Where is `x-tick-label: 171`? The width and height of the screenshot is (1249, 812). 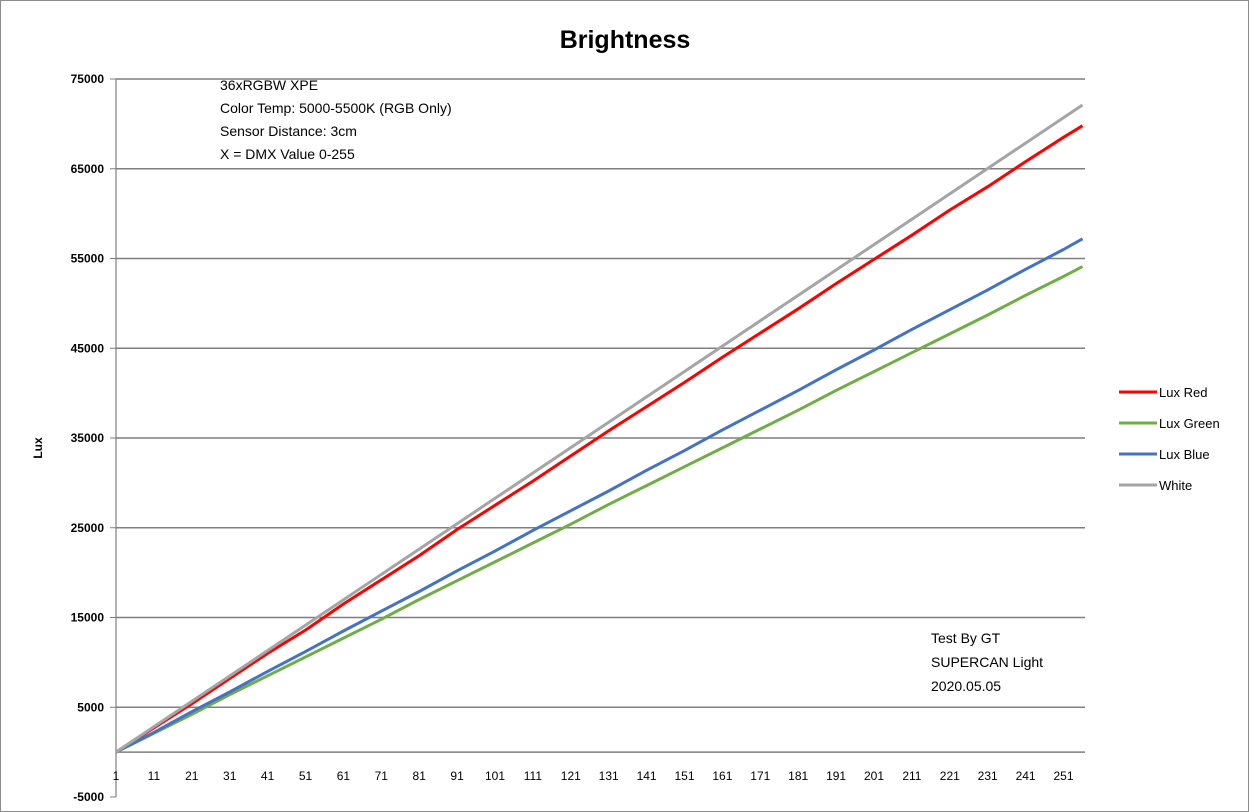
x-tick-label: 171 is located at coordinates (760, 776).